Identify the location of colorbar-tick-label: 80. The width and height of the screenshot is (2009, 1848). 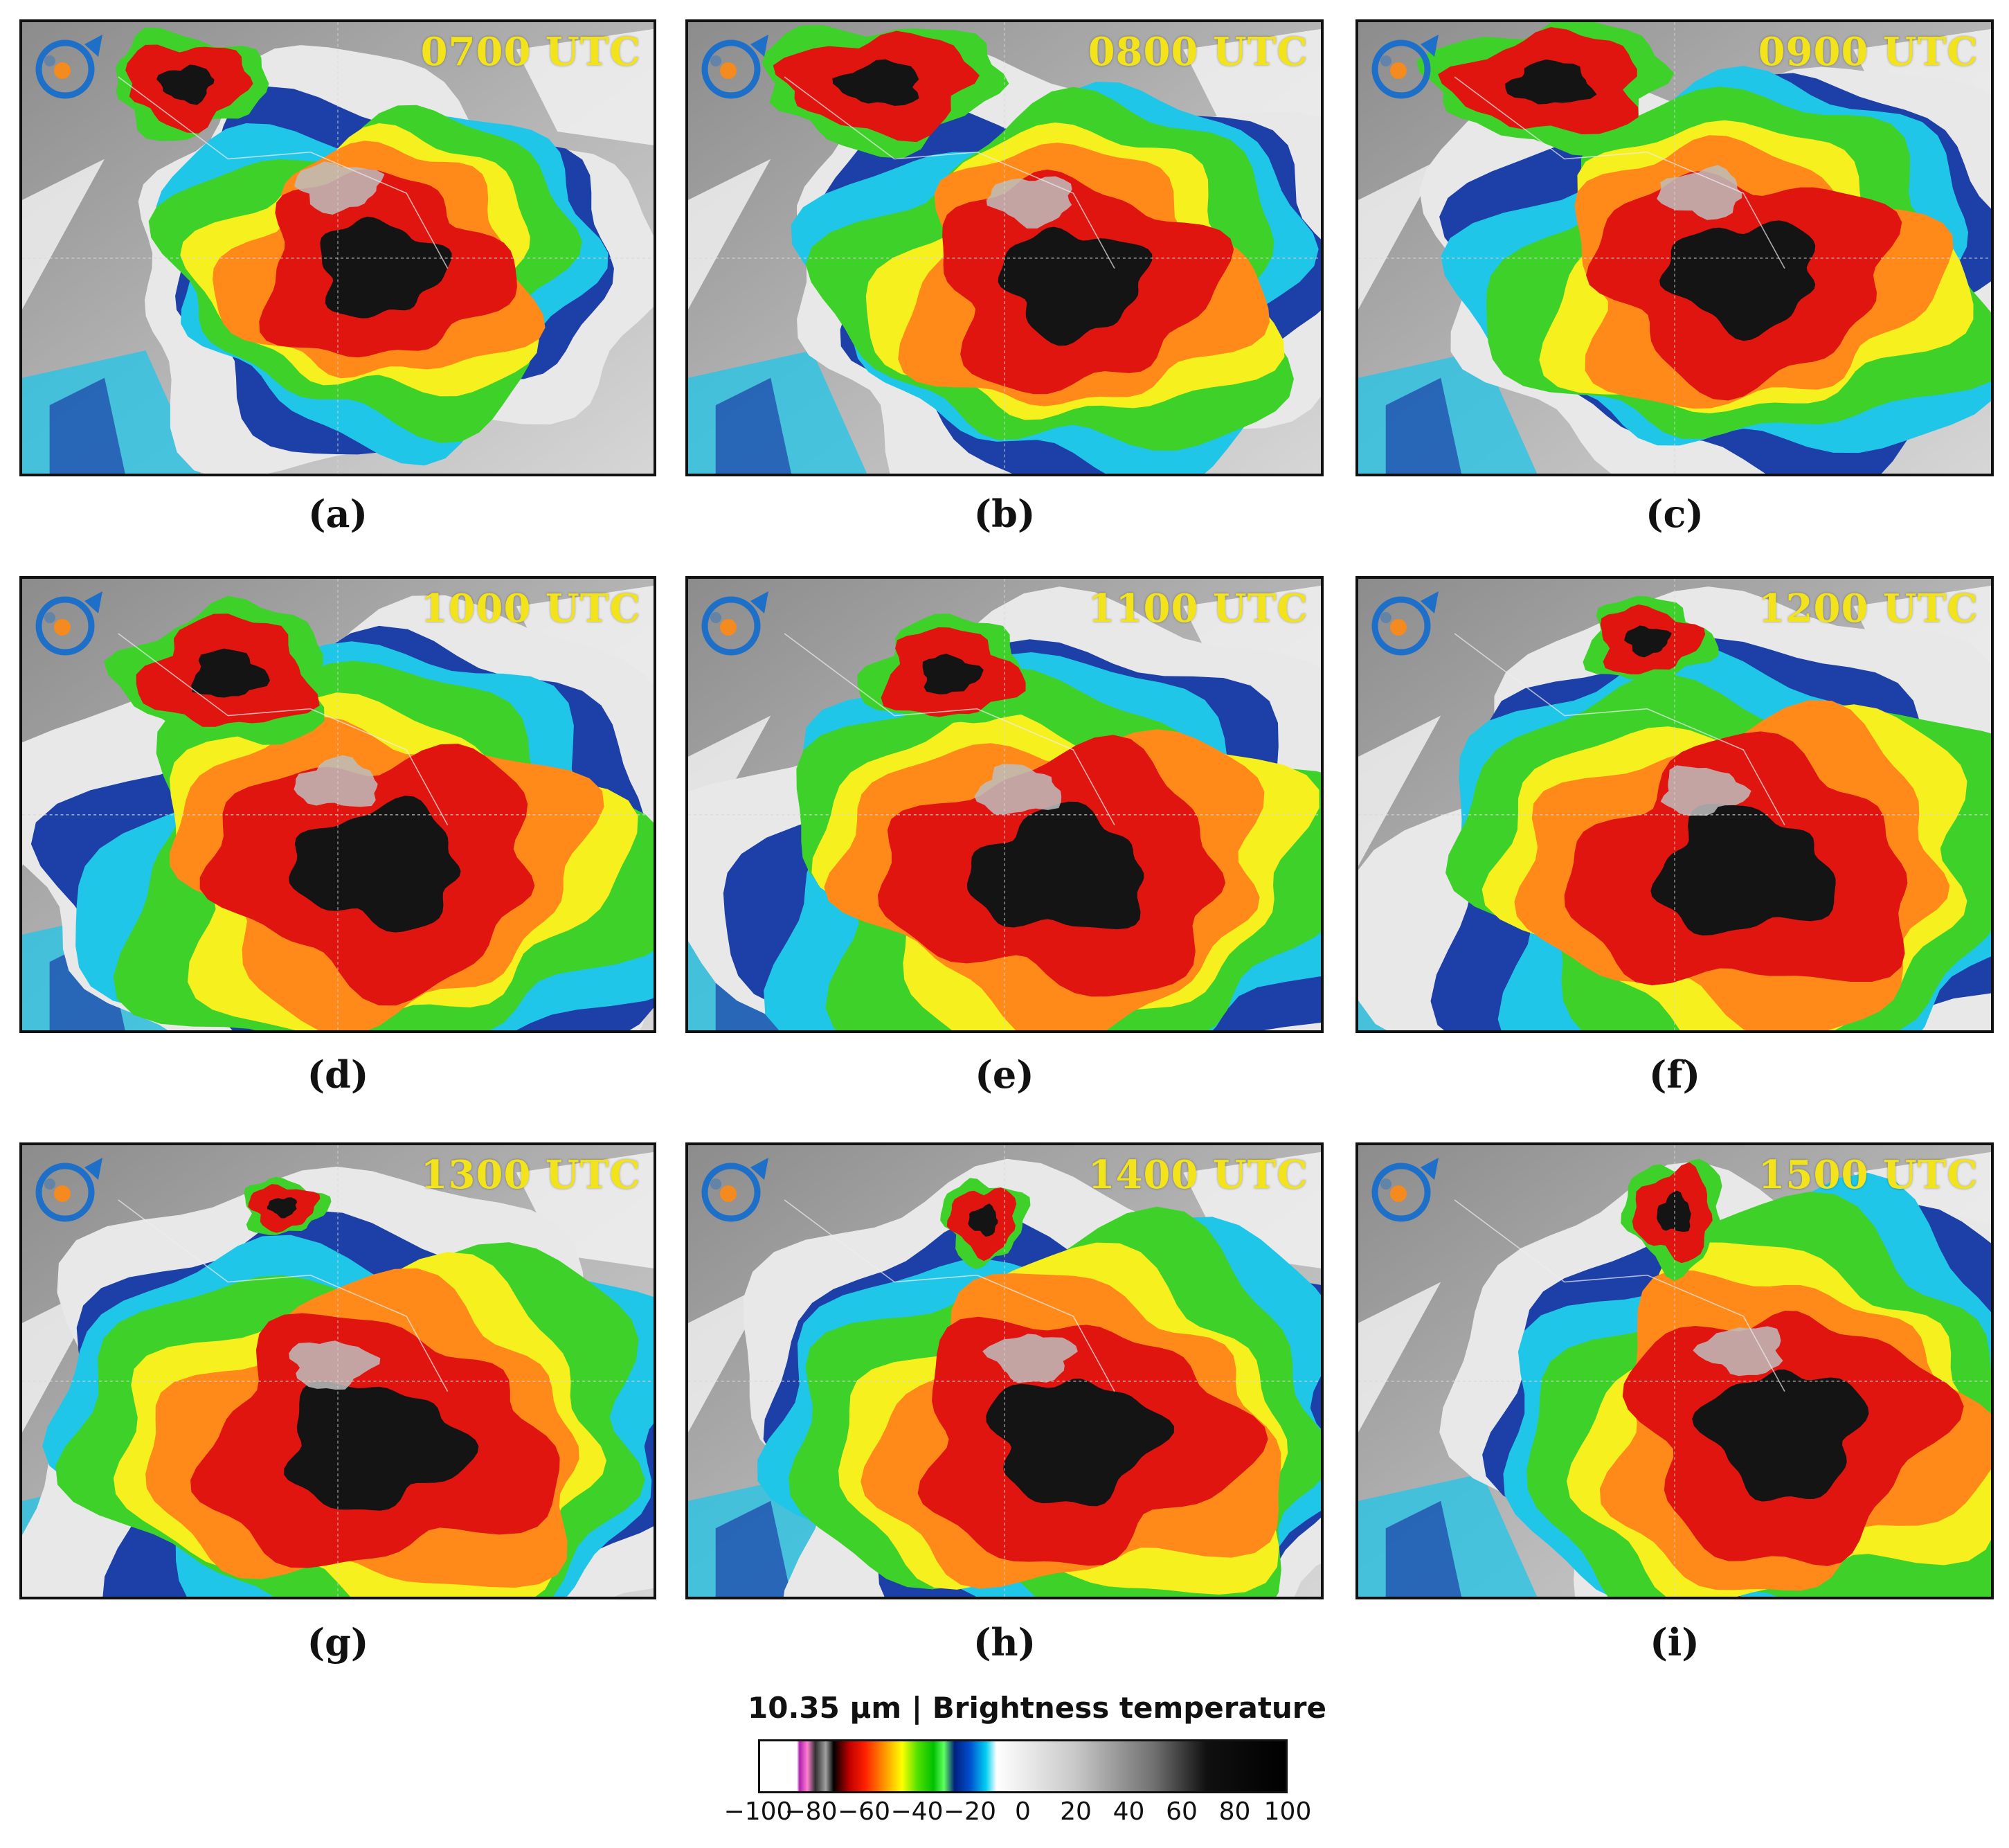
(1235, 1812).